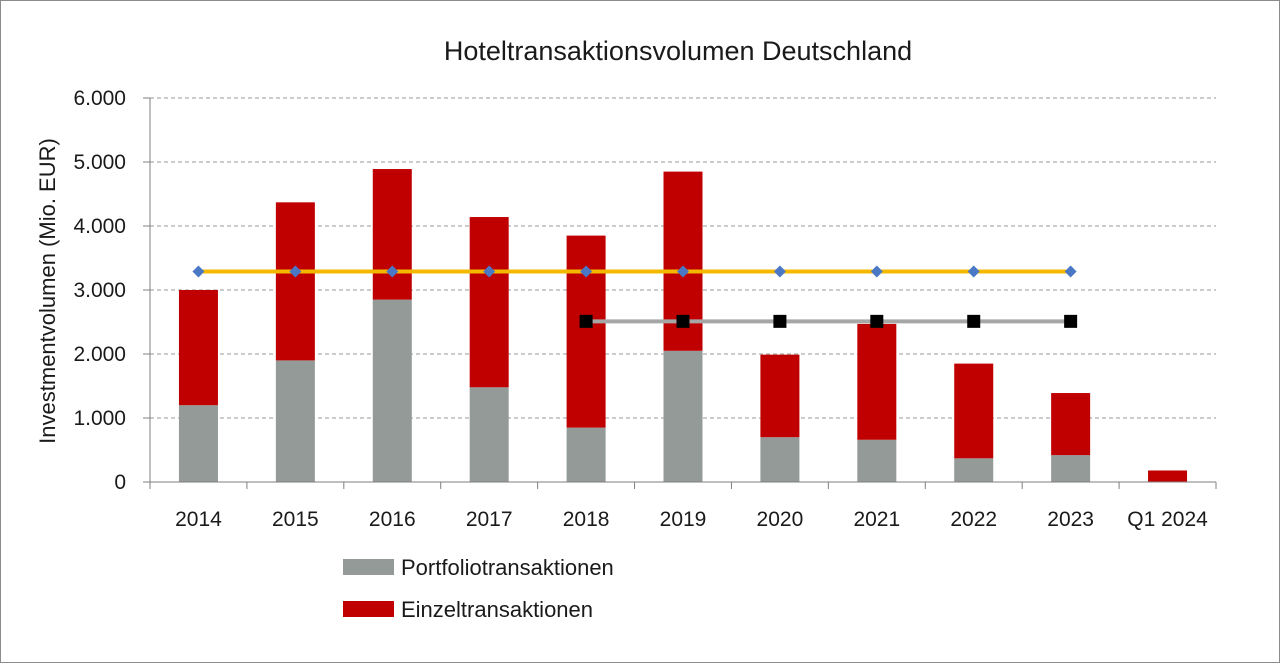 This screenshot has height=663, width=1280. What do you see at coordinates (99, 98) in the screenshot?
I see `y-tick-label: 6.000` at bounding box center [99, 98].